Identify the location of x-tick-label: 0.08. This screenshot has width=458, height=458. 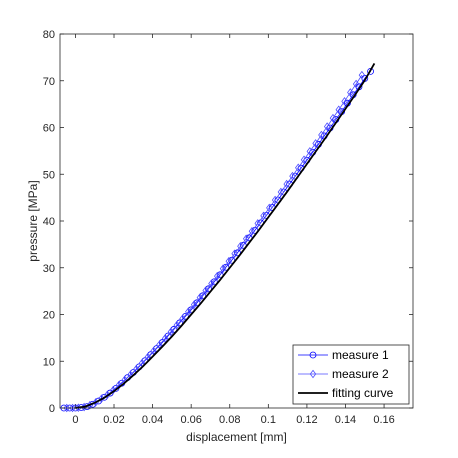
(229, 420).